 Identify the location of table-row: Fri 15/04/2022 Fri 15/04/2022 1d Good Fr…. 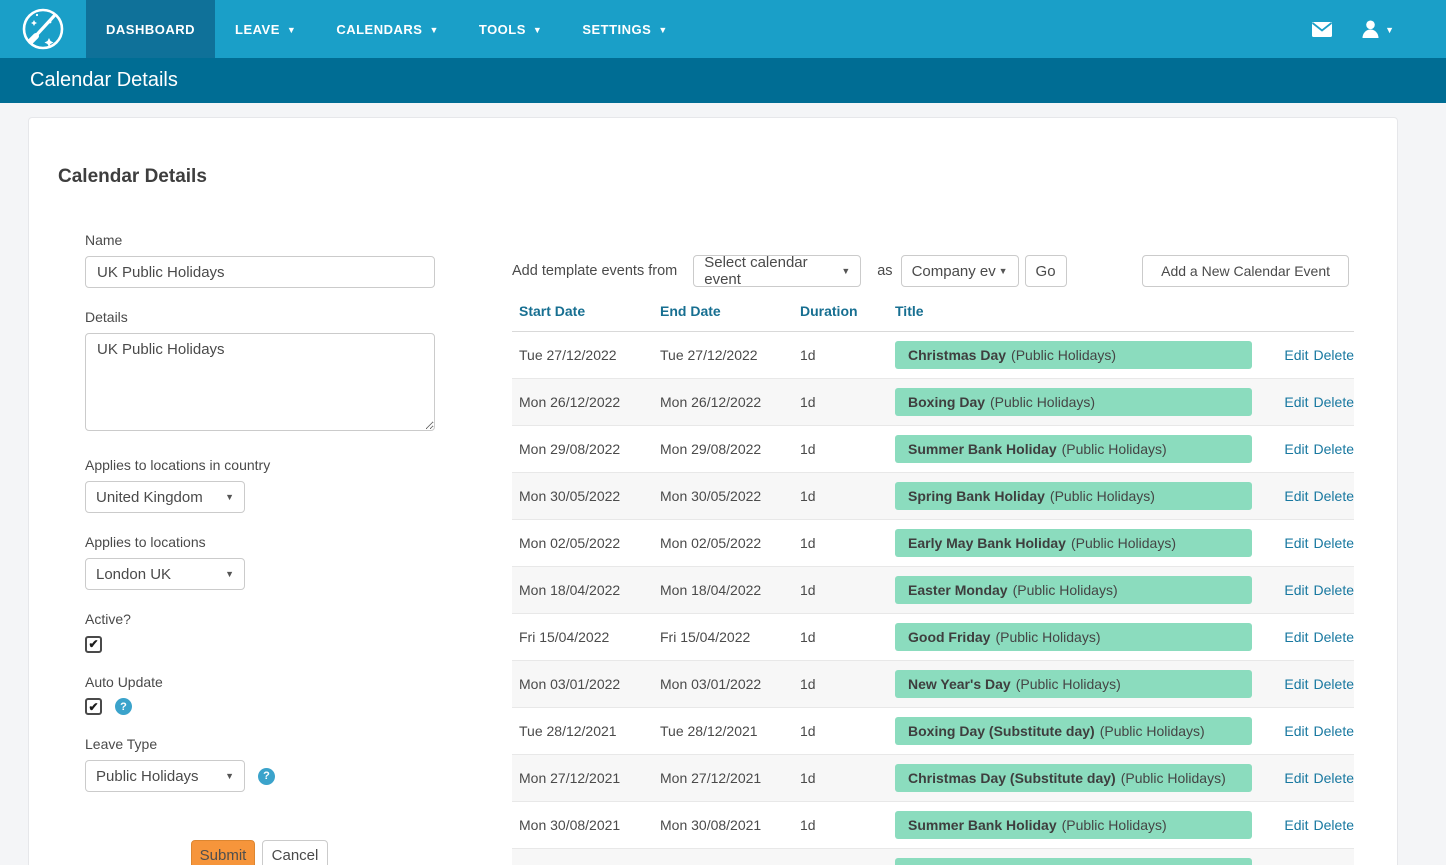
(933, 637).